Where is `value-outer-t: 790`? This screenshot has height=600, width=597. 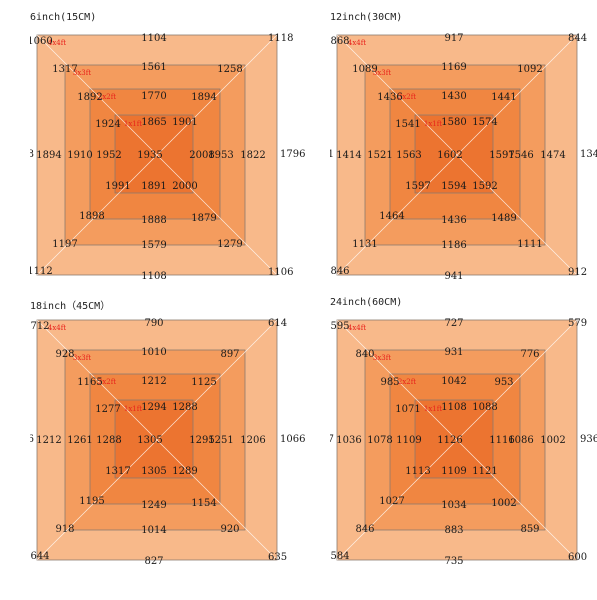 value-outer-t: 790 is located at coordinates (153, 323).